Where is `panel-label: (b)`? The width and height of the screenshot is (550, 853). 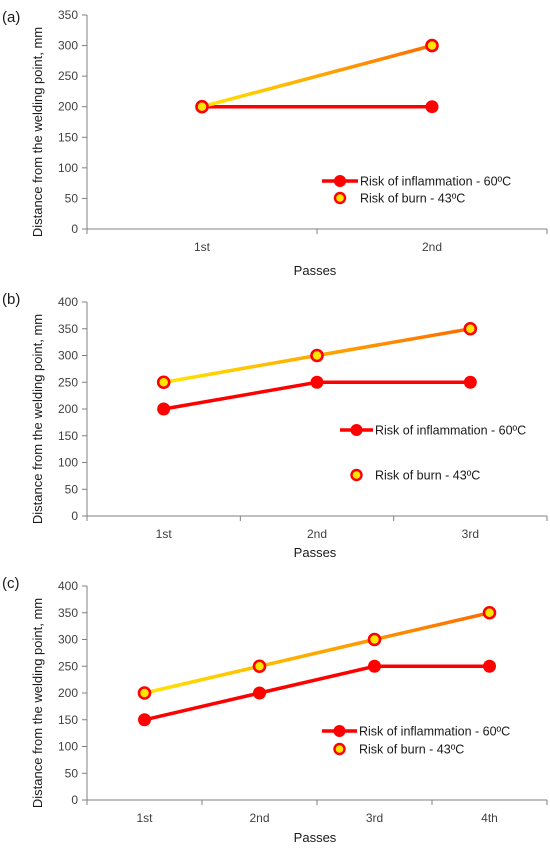
panel-label: (b) is located at coordinates (11, 299).